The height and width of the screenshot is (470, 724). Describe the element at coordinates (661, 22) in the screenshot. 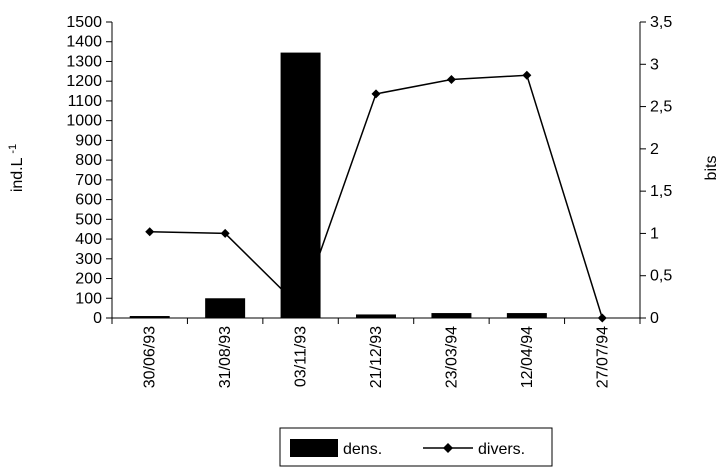

I see `right-tick-label: 3,5` at that location.